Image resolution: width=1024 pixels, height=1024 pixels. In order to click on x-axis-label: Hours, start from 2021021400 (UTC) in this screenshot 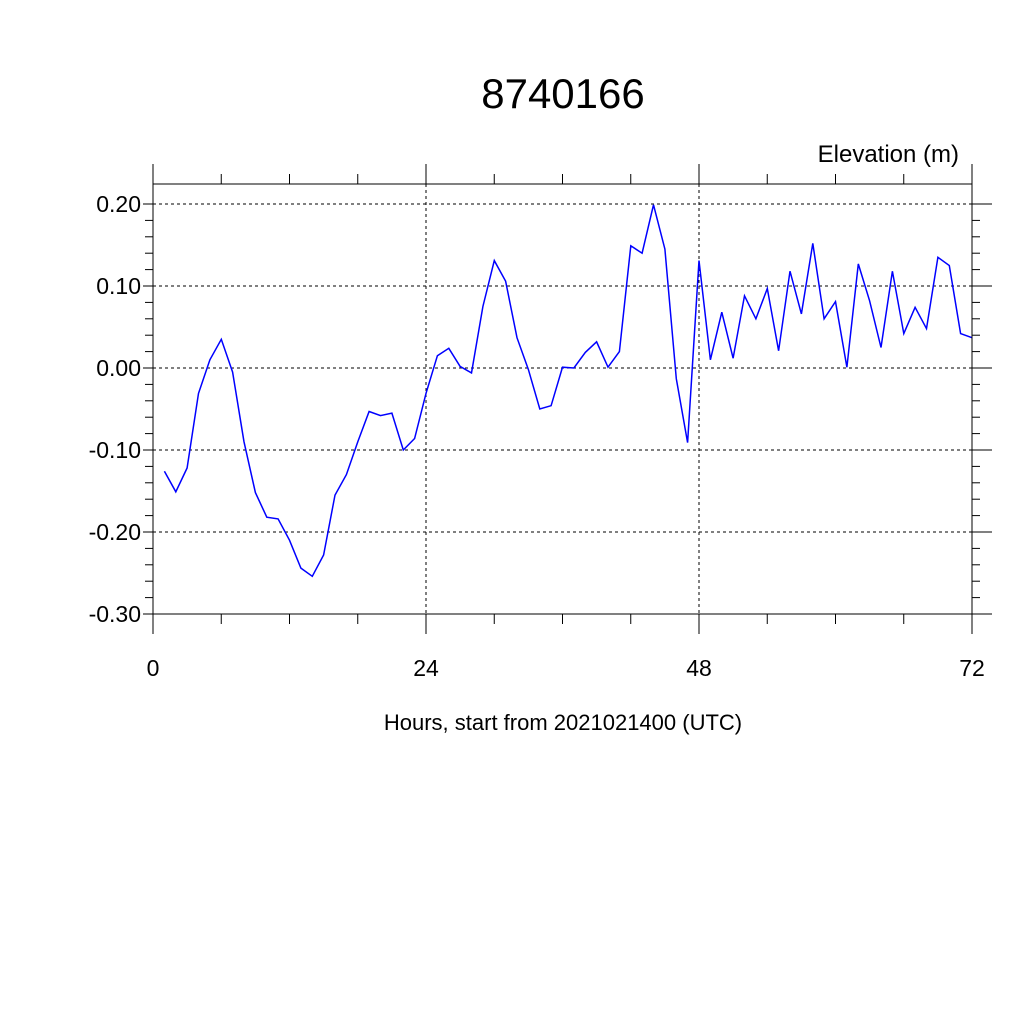, I will do `click(563, 722)`.